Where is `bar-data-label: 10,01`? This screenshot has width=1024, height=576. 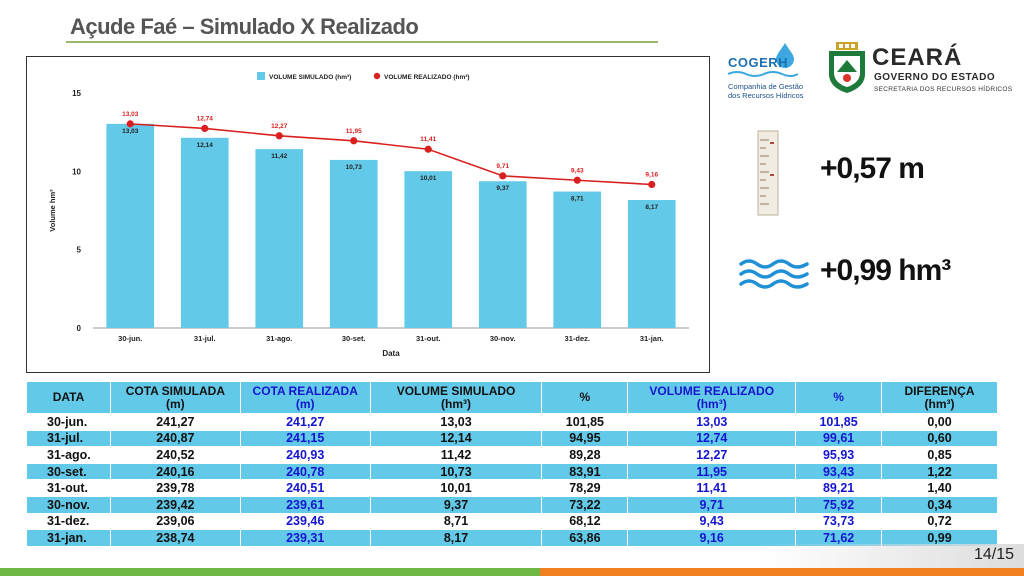 bar-data-label: 10,01 is located at coordinates (428, 178).